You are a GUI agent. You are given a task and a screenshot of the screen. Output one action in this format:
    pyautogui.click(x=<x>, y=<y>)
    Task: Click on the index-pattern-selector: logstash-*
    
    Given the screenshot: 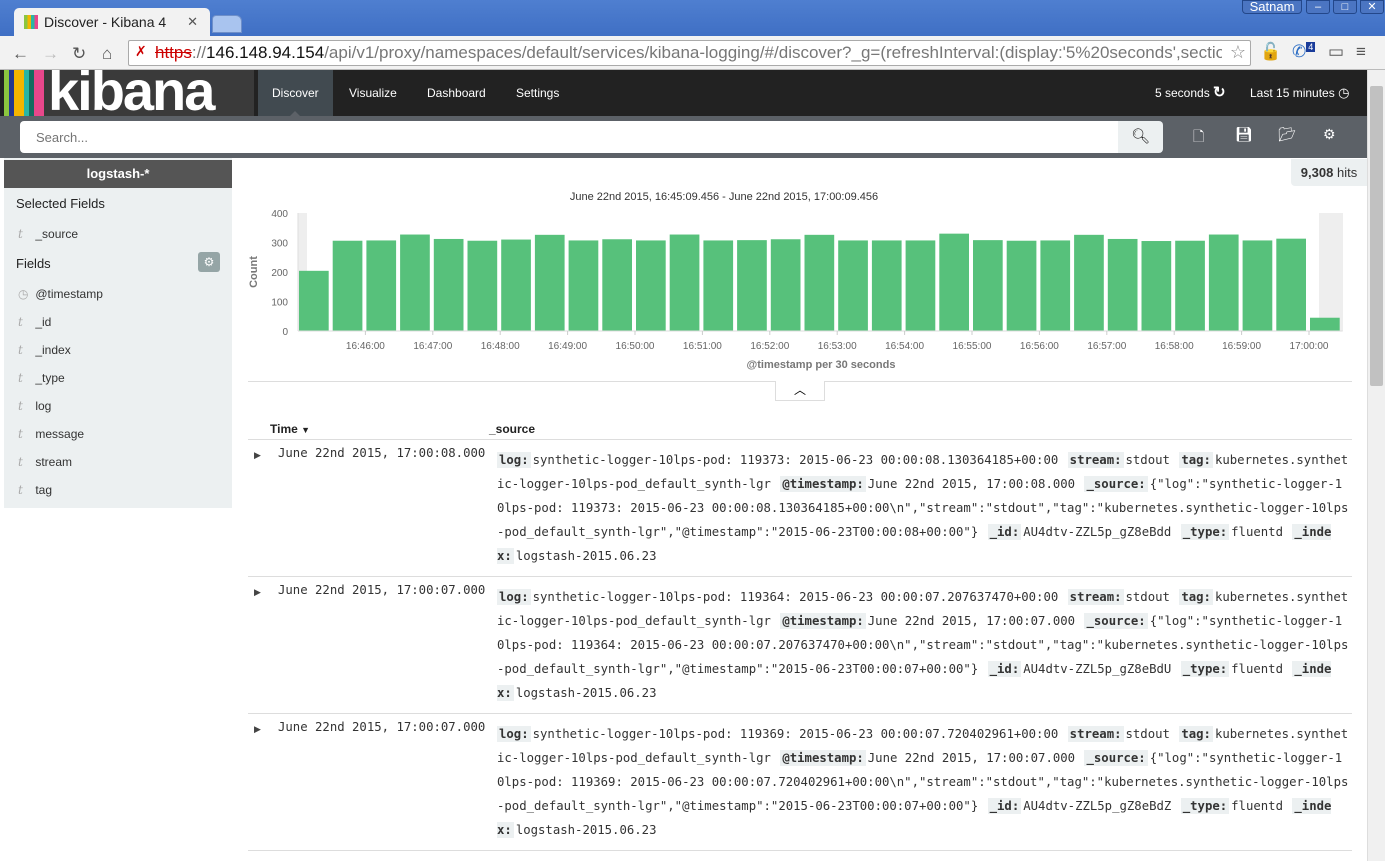 What is the action you would take?
    pyautogui.click(x=118, y=174)
    